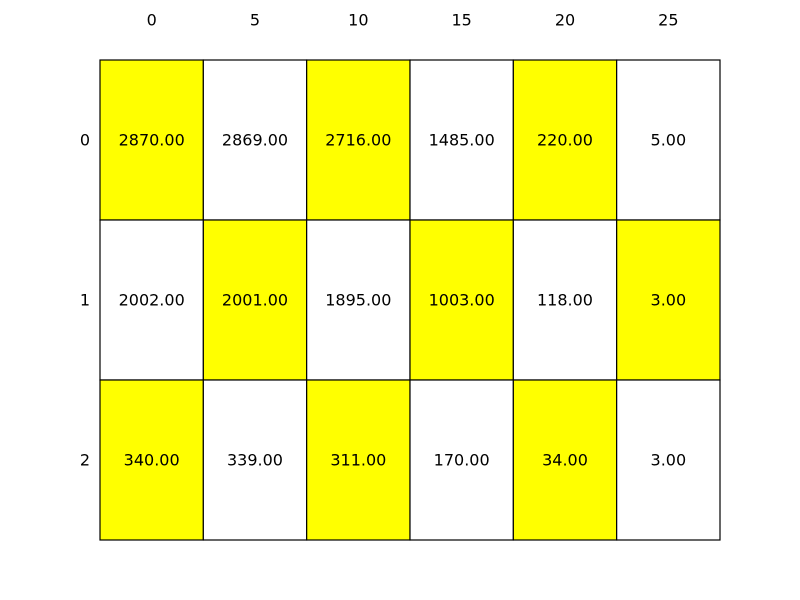 The image size is (800, 600). I want to click on cell-value-2-0: 340.00, so click(152, 460).